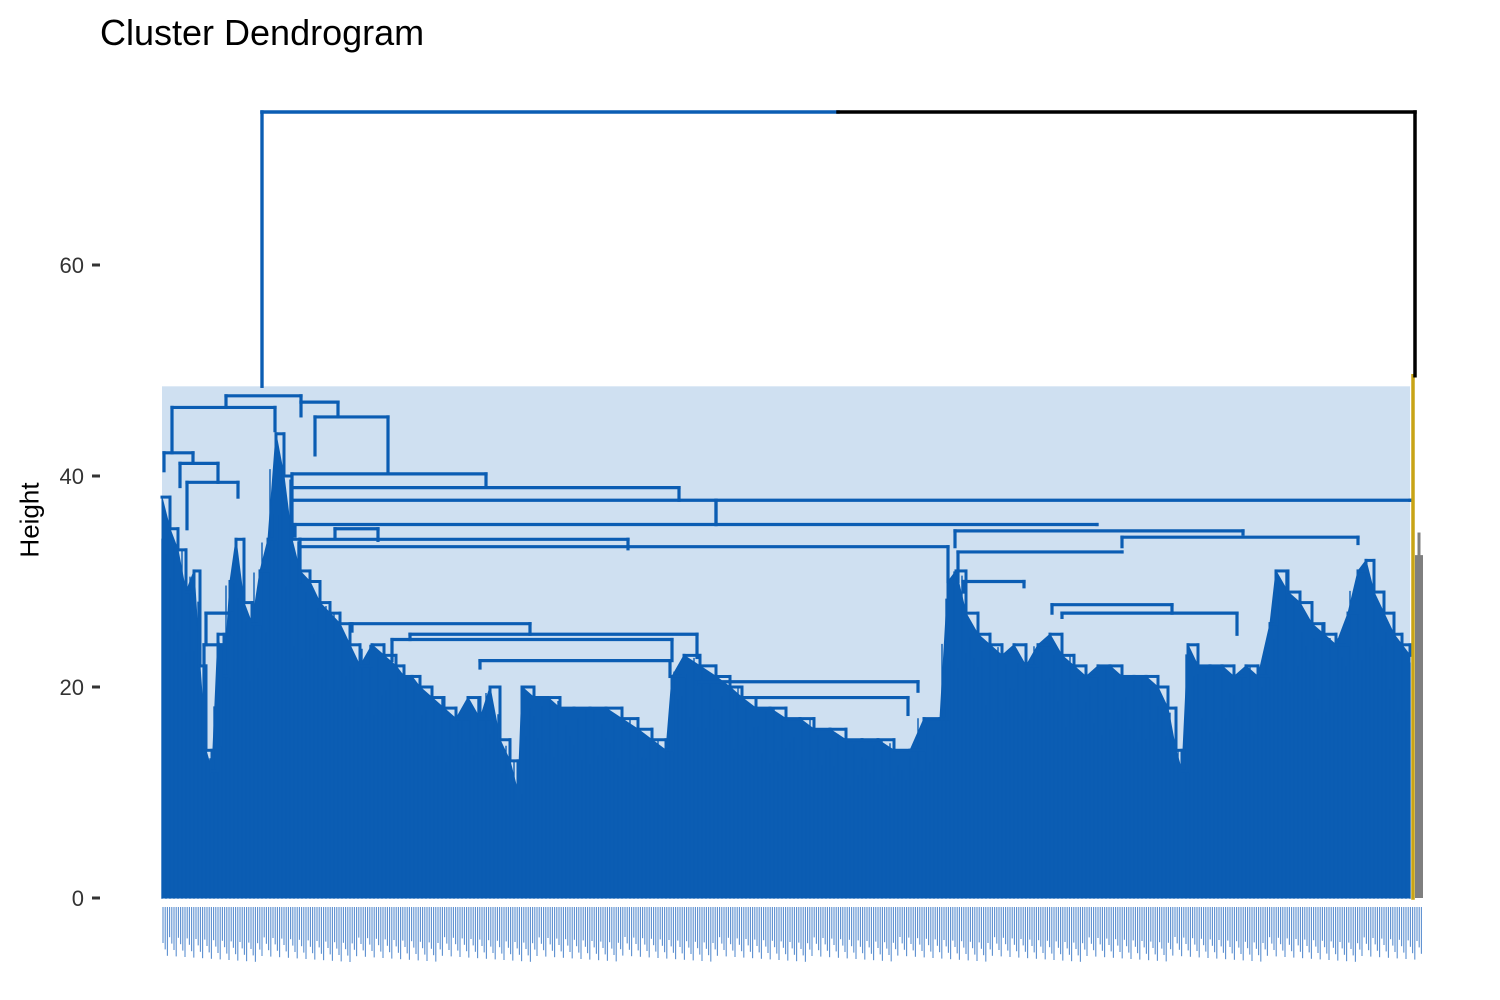 The height and width of the screenshot is (1000, 1500). I want to click on leaf-labels, so click(792, 934).